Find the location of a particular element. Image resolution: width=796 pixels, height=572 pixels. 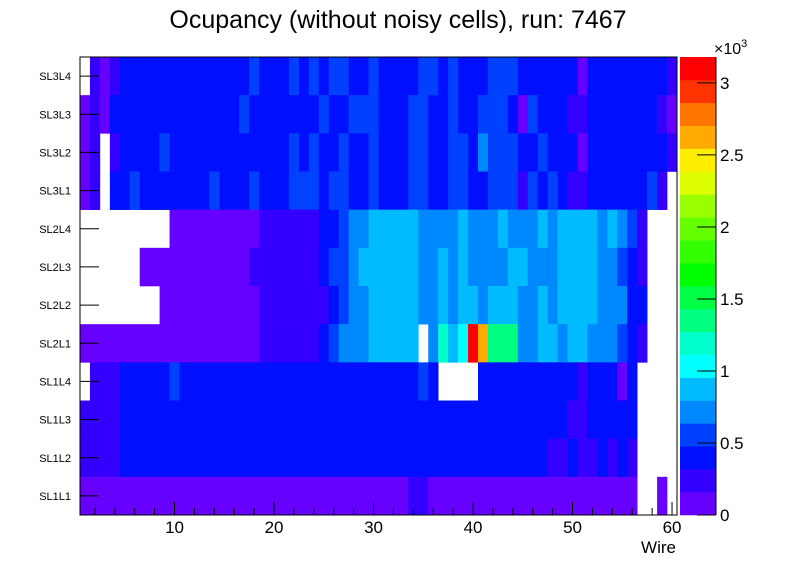

y-tick-label: SL3L3 is located at coordinates (55, 115).